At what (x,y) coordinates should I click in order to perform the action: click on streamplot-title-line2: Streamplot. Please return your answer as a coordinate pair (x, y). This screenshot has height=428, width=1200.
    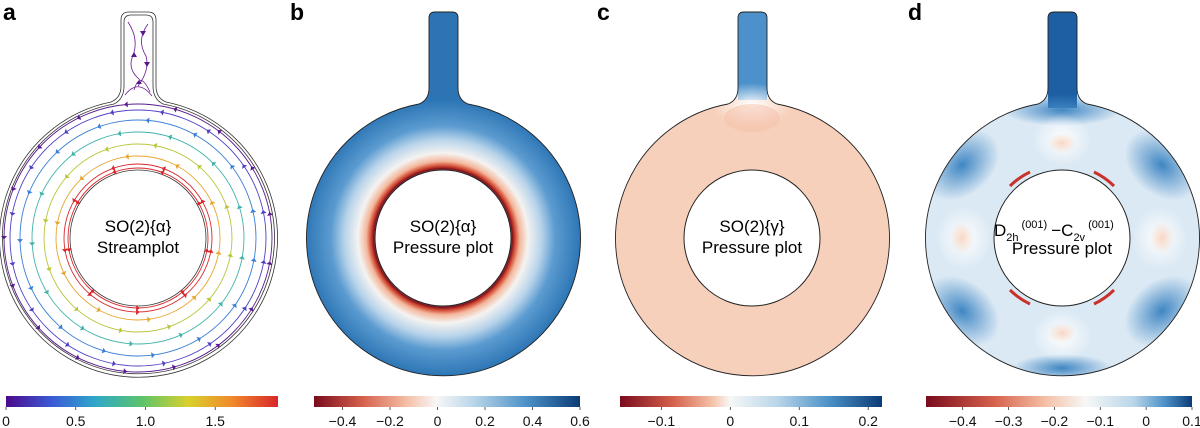
    Looking at the image, I should click on (138, 247).